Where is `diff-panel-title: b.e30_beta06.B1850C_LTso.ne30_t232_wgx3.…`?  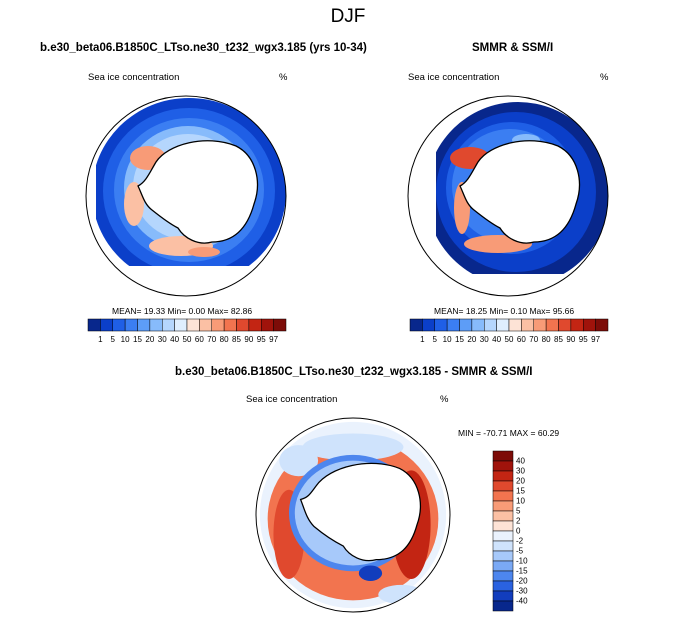
diff-panel-title: b.e30_beta06.B1850C_LTso.ne30_t232_wgx3.… is located at coordinates (354, 372).